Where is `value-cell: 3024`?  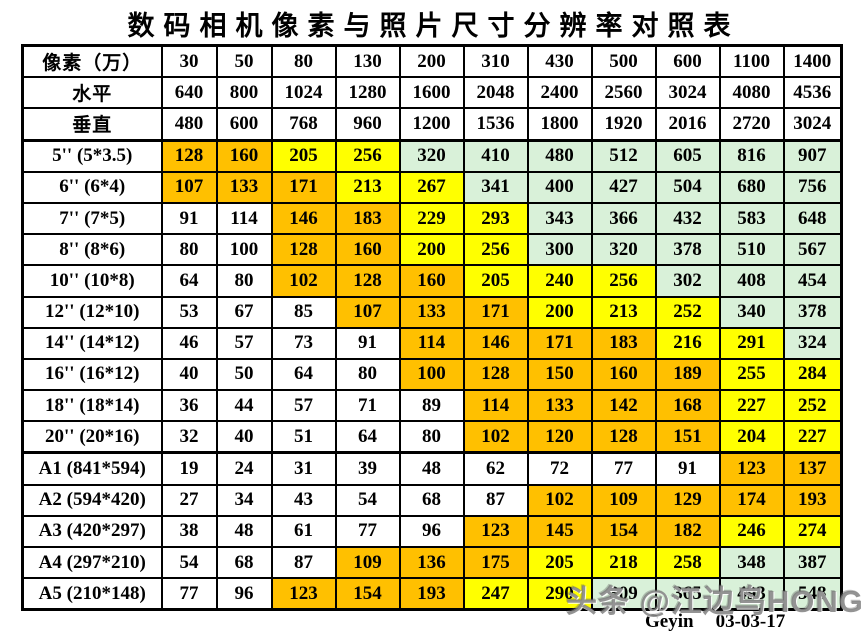 value-cell: 3024 is located at coordinates (687, 93).